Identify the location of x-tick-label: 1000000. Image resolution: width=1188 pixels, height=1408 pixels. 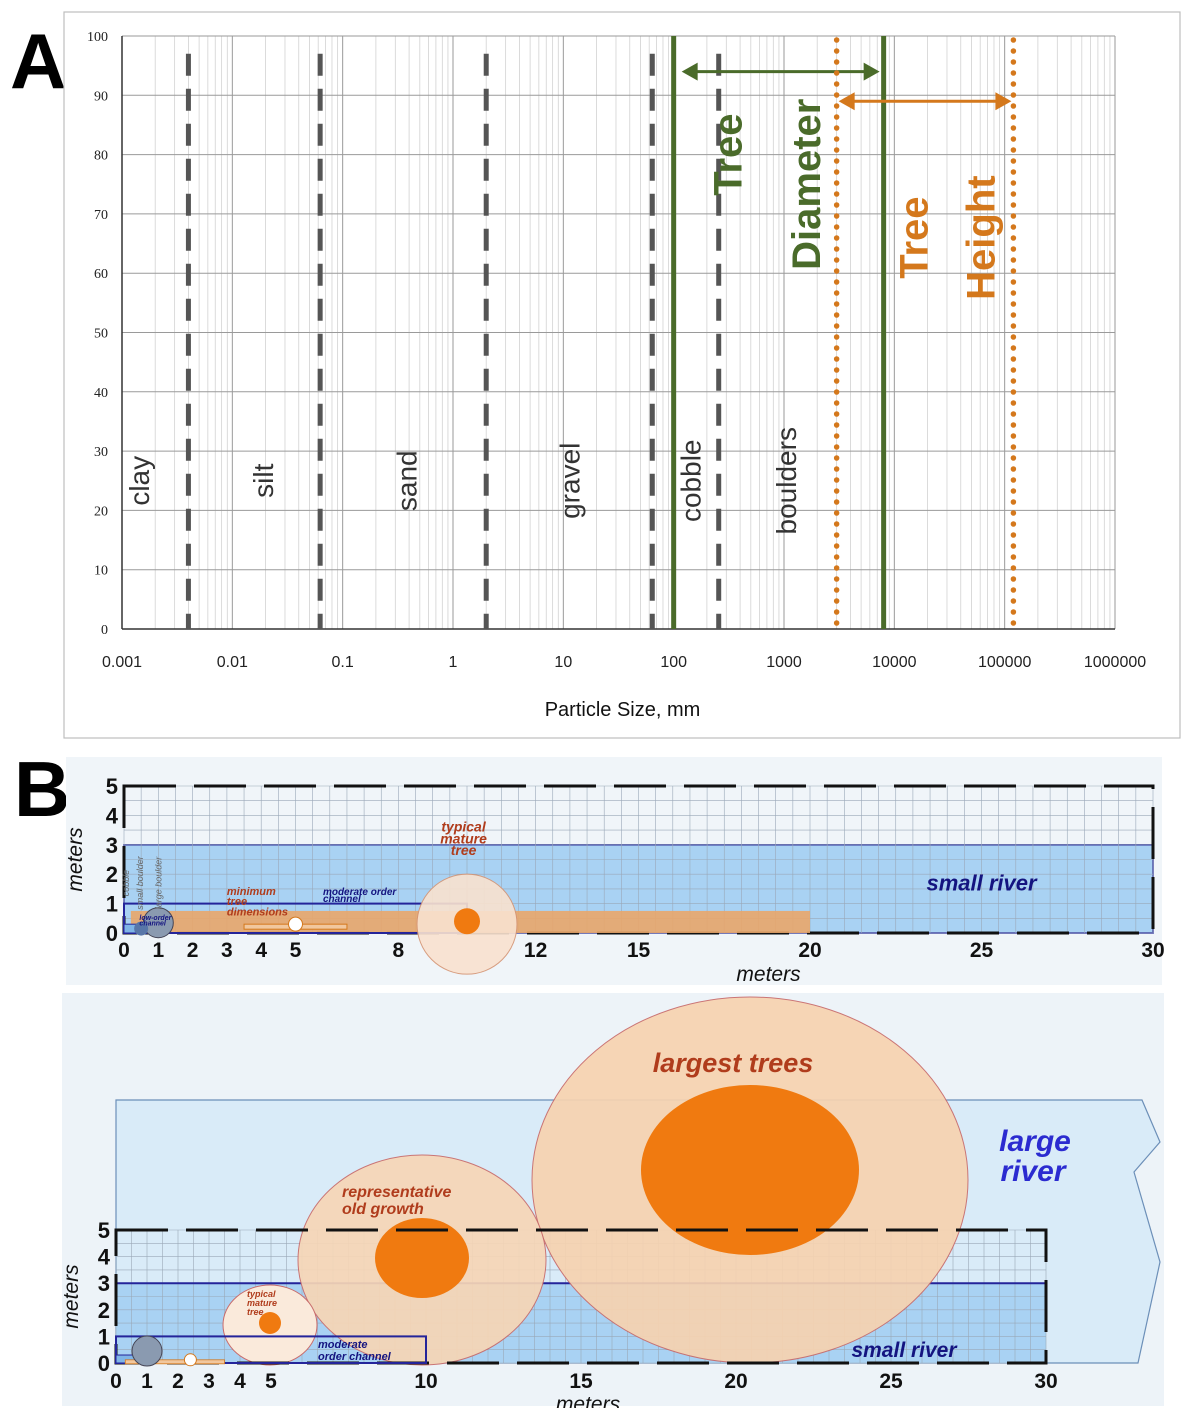
(1115, 662).